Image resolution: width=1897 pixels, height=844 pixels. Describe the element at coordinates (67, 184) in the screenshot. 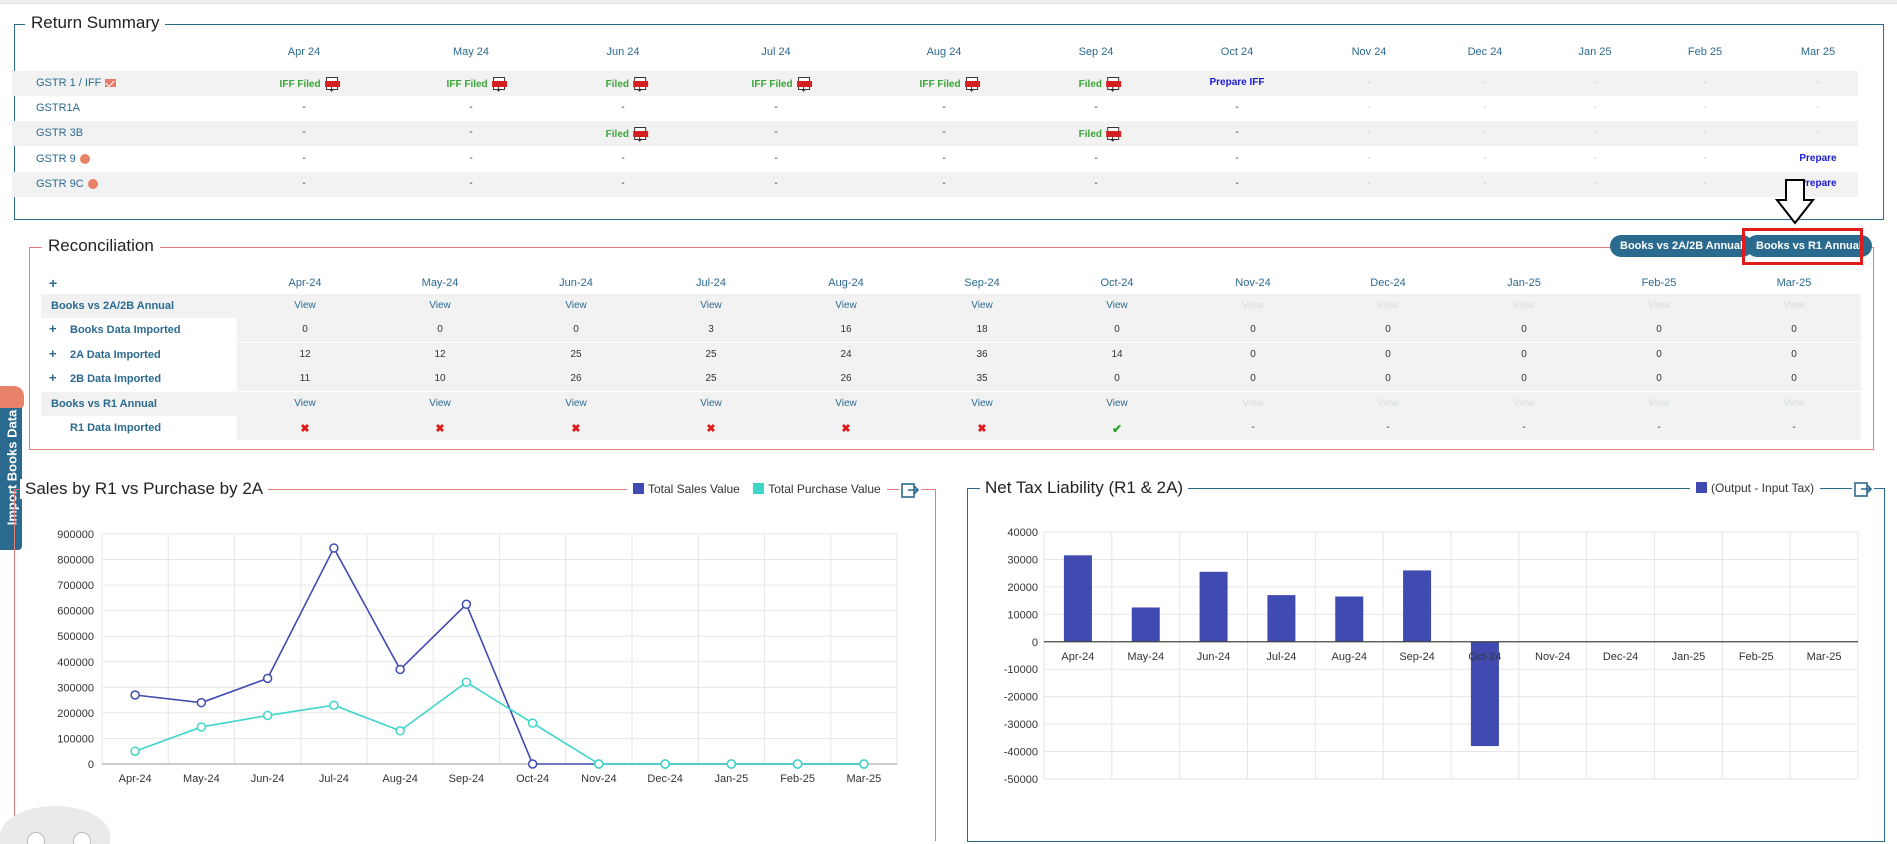

I see `return-type-link: GSTR 9C` at that location.